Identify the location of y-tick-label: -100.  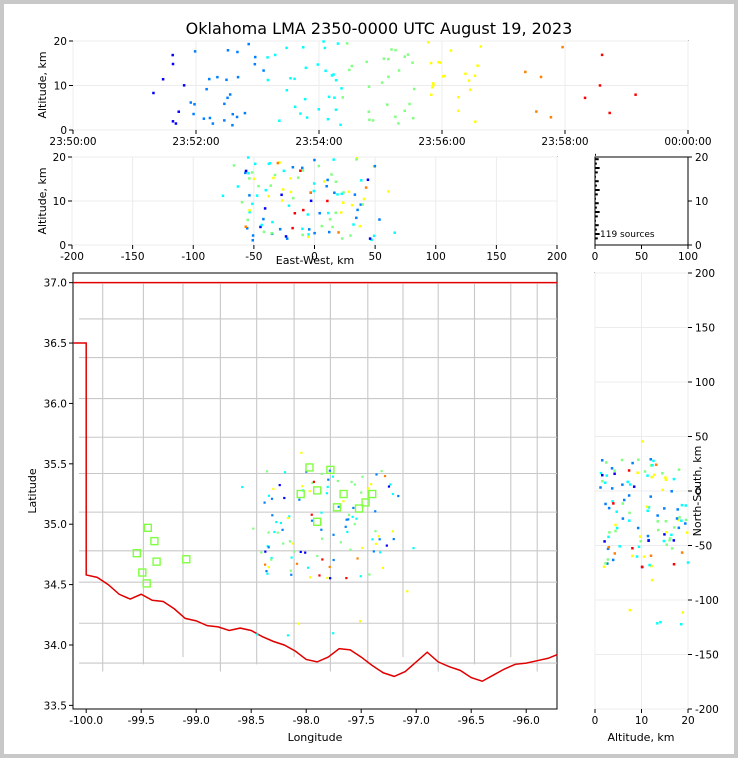
(707, 601).